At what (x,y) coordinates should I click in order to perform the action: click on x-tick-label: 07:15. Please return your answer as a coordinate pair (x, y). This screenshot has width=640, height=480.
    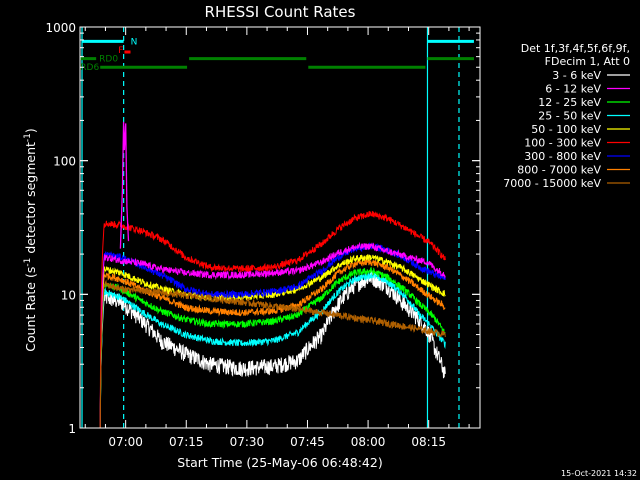
    Looking at the image, I should click on (186, 442).